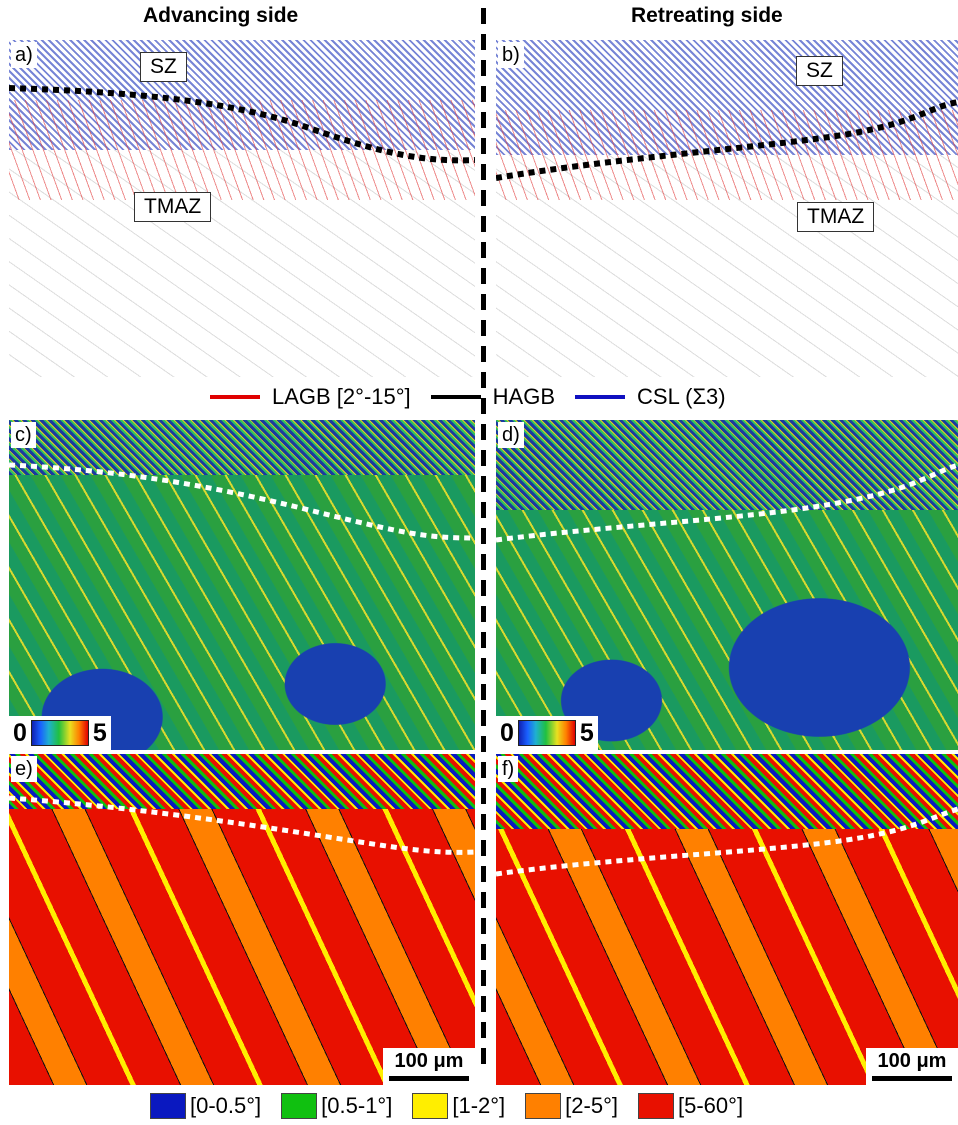  Describe the element at coordinates (479, 1105) in the screenshot. I see `legend-label: [1-2°]` at that location.